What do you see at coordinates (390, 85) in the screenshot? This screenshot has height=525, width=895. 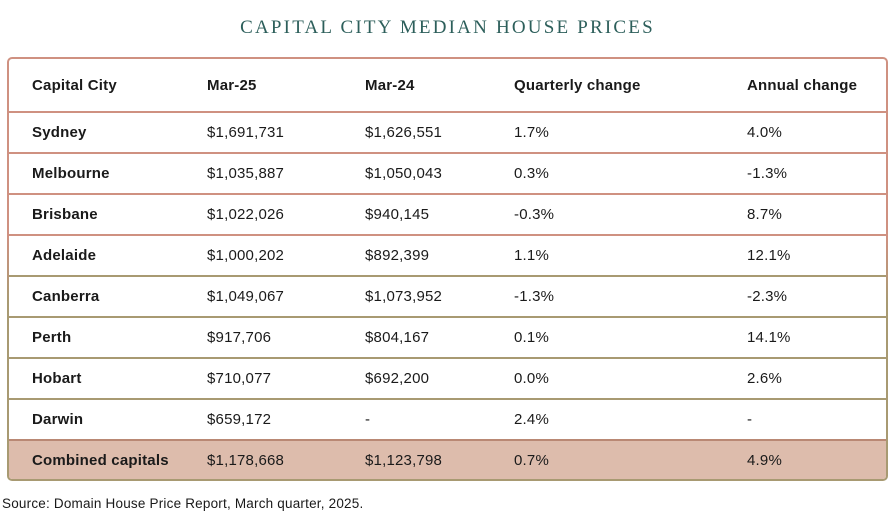 I see `column-header-mar24: Mar-24` at bounding box center [390, 85].